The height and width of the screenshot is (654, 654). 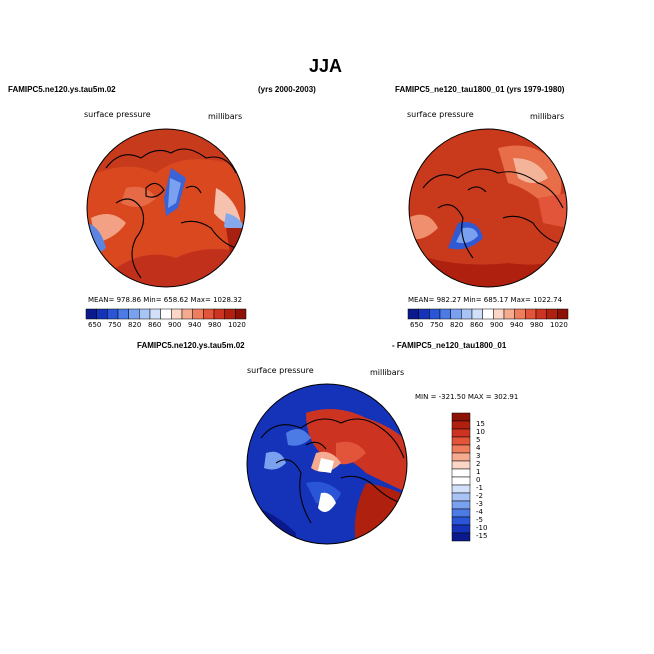 What do you see at coordinates (480, 424) in the screenshot?
I see `colorbar-tick-label: 15` at bounding box center [480, 424].